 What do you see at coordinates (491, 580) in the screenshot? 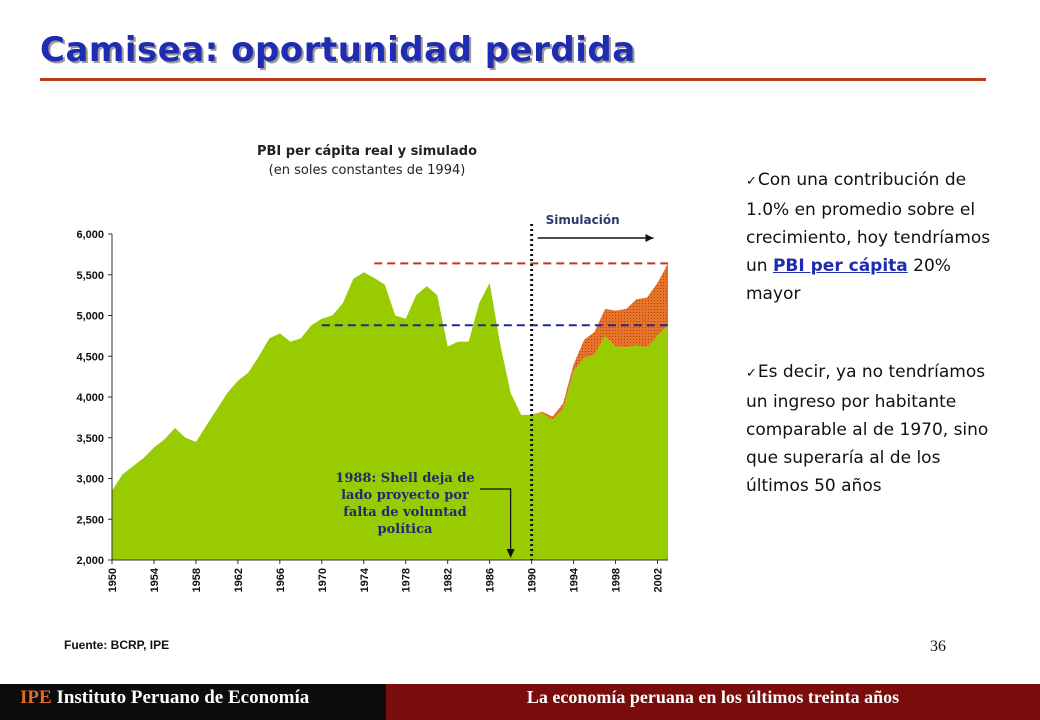
I see `x-tick-label: 1986` at bounding box center [491, 580].